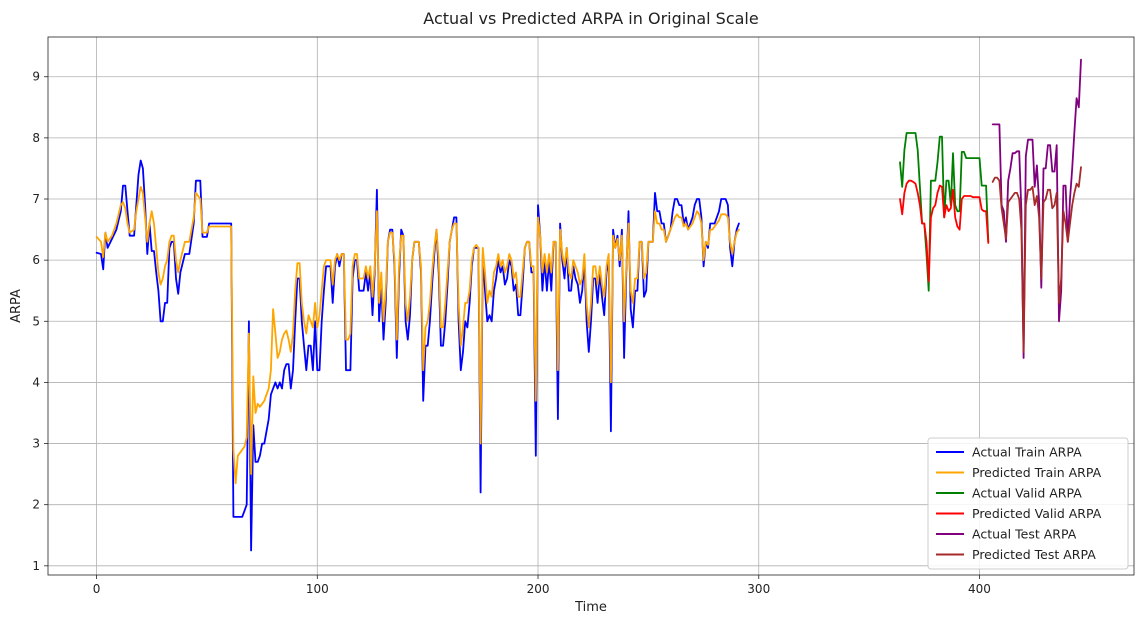 This screenshot has width=1143, height=628. I want to click on legend-label: Predicted Valid ARPA, so click(1037, 513).